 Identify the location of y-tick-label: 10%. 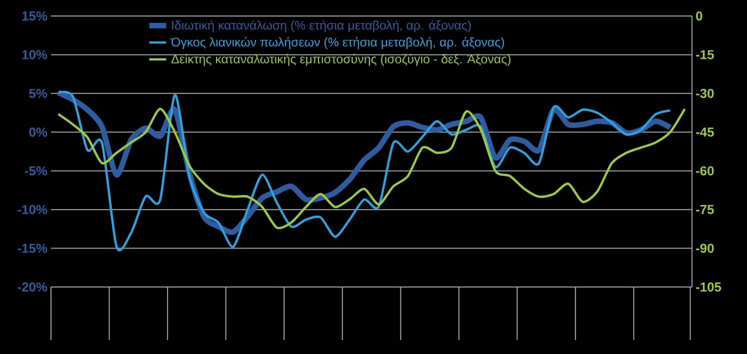
(35, 55).